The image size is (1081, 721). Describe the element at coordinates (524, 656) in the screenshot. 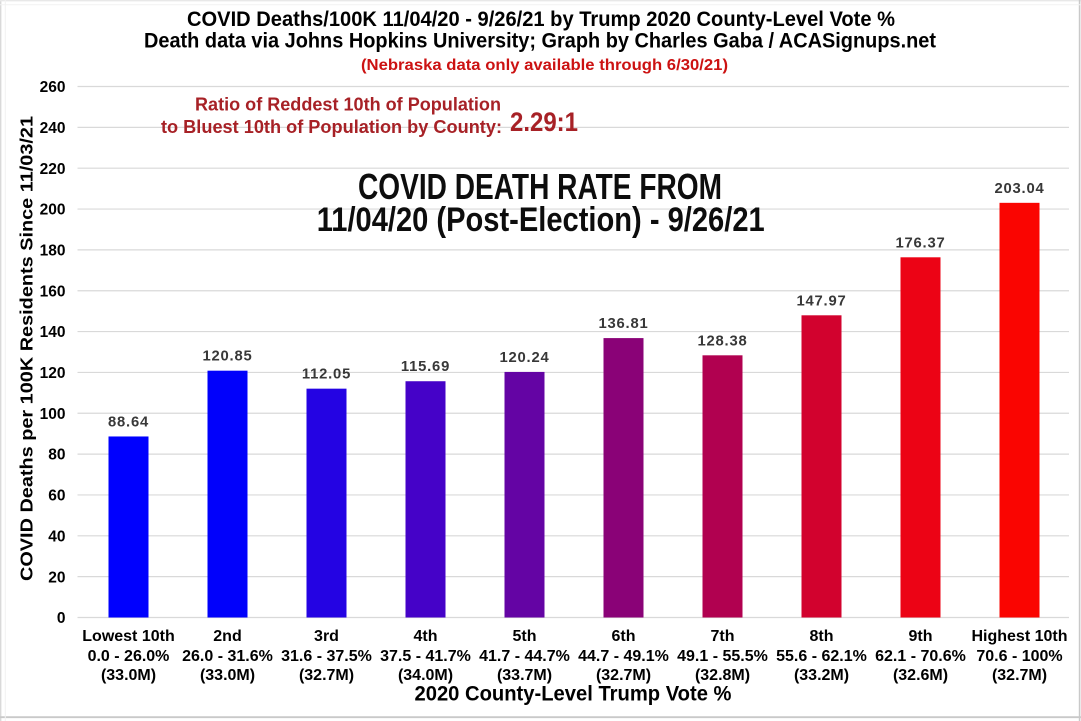

I see `svg-text: 41.7 - 44.7%` at that location.